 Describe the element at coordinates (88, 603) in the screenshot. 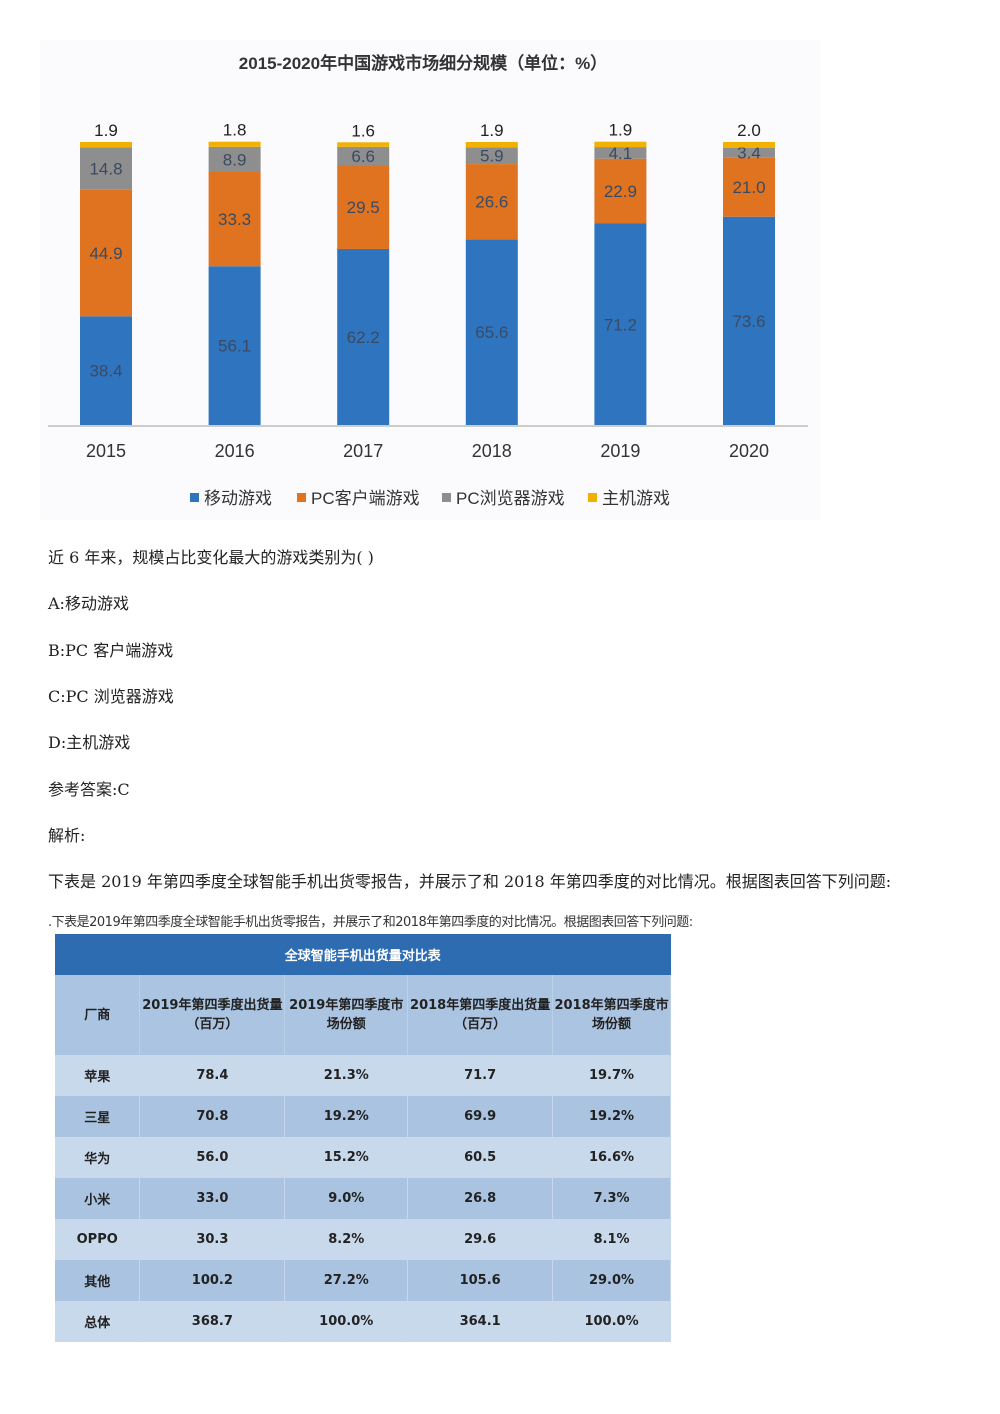

I see `option-a: A:移动游戏` at that location.